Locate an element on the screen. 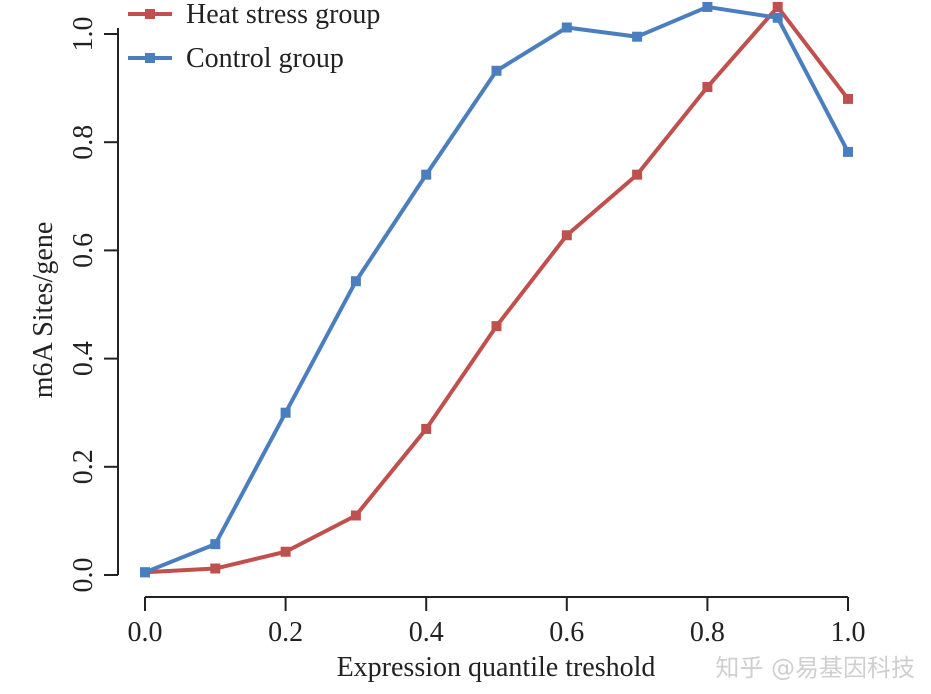 The width and height of the screenshot is (931, 694). legend-label: Control group is located at coordinates (265, 58).